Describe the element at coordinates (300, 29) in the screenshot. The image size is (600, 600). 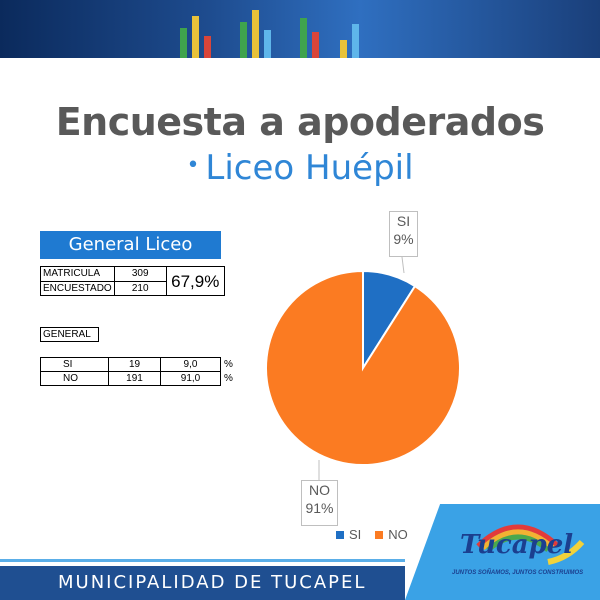
I see `header-banner` at that location.